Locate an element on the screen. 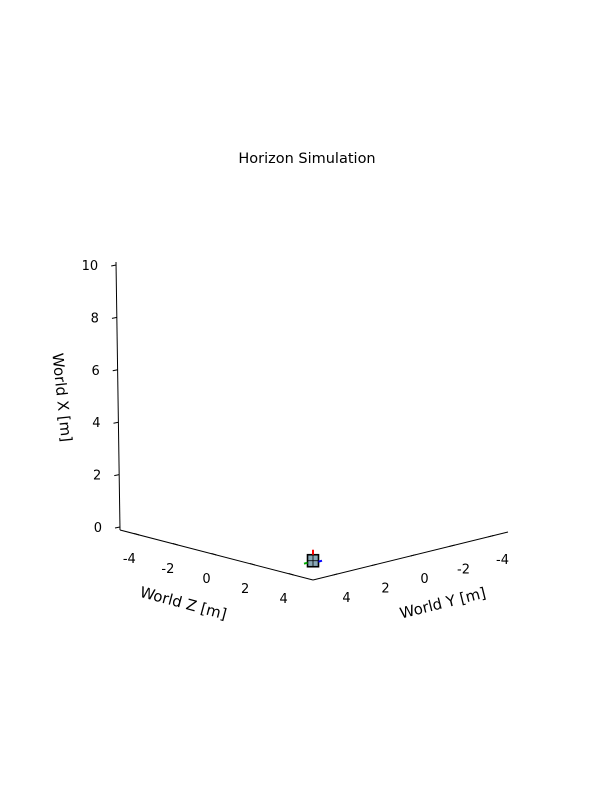  y-tick-label: 0 is located at coordinates (424, 579).